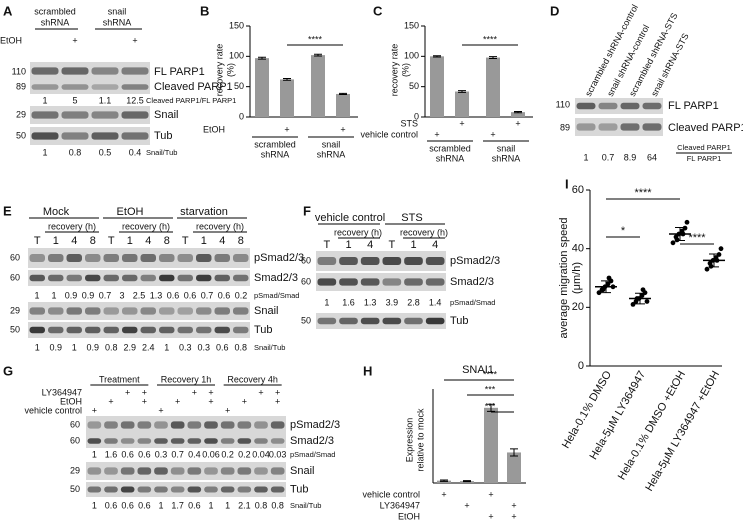  I want to click on label: T, so click(391, 245).